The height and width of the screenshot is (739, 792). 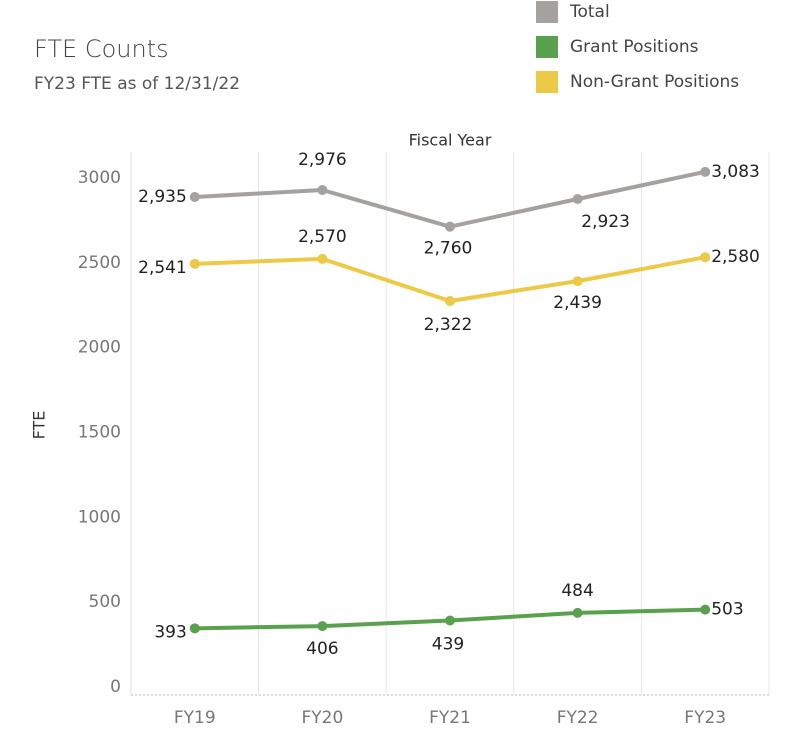 What do you see at coordinates (634, 47) in the screenshot?
I see `legend-label: Grant Positions` at bounding box center [634, 47].